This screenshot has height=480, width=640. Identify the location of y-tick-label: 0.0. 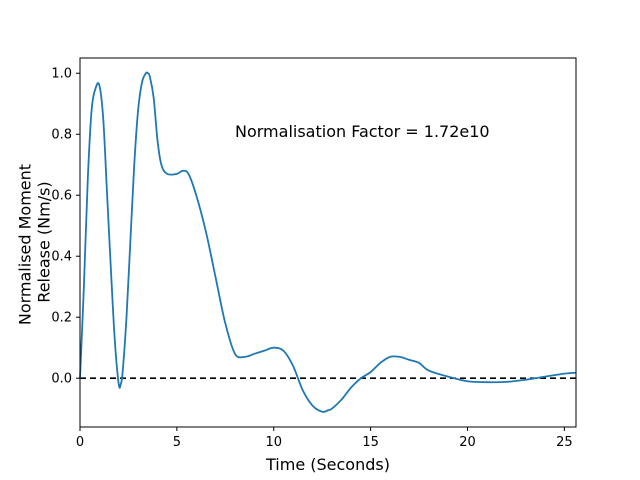
(61, 379).